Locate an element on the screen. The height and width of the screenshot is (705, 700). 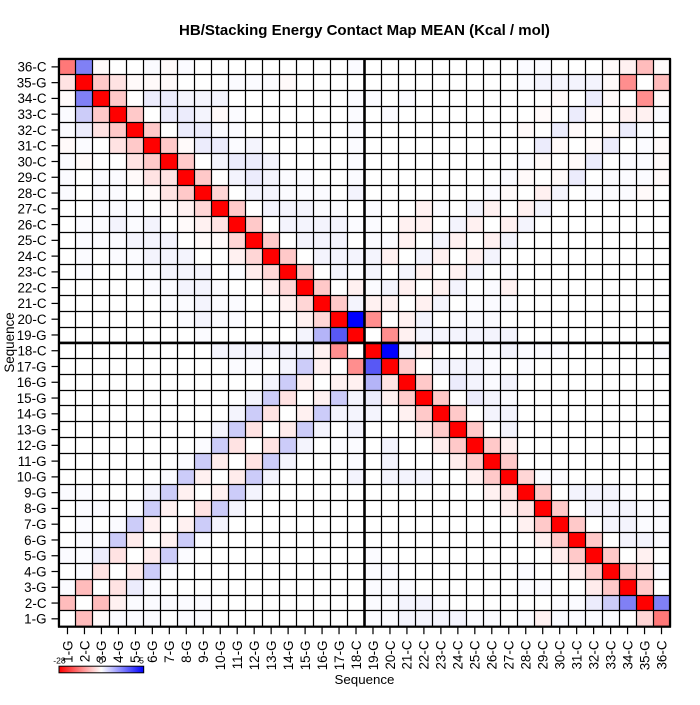
svg-text: -28 is located at coordinates (59, 661).